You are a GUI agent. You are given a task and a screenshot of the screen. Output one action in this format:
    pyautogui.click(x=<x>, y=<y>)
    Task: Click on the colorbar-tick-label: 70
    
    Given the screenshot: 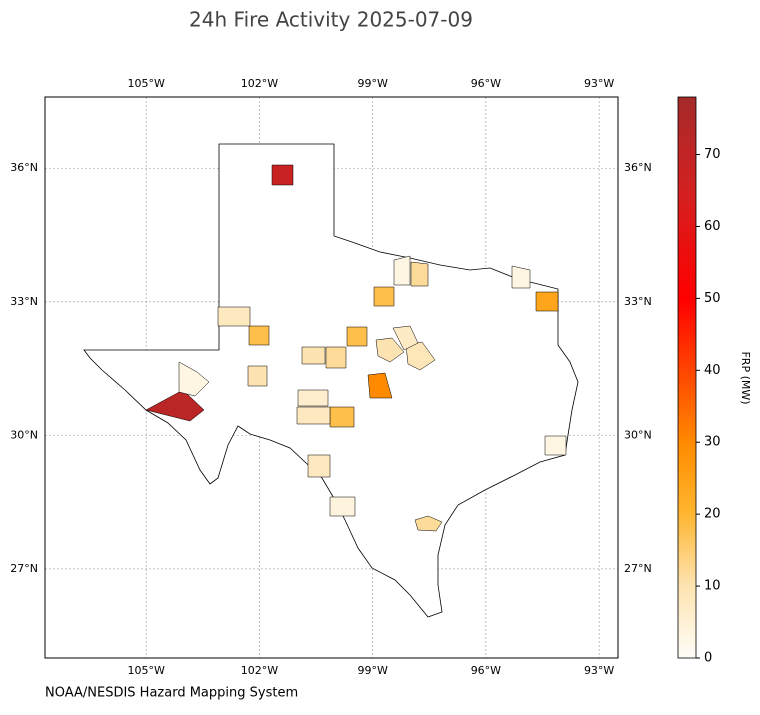 What is the action you would take?
    pyautogui.click(x=712, y=154)
    